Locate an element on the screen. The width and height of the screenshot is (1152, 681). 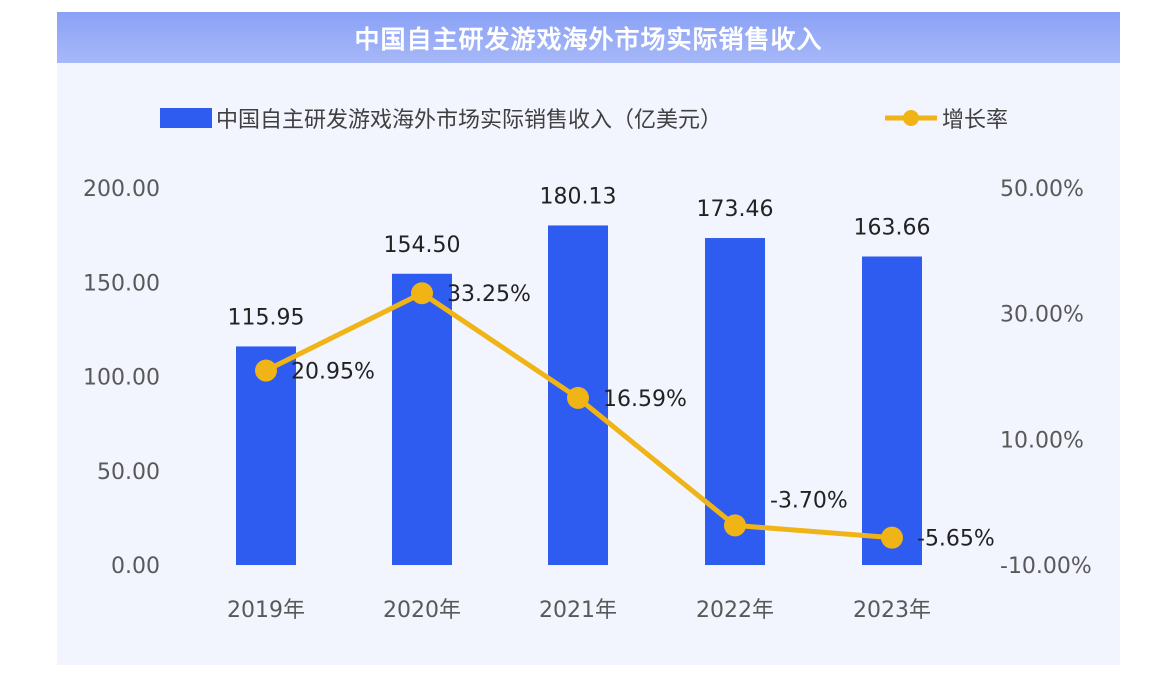
chart-title: 中国自主研发游戏海外市场实际销售收入 is located at coordinates (588, 39).